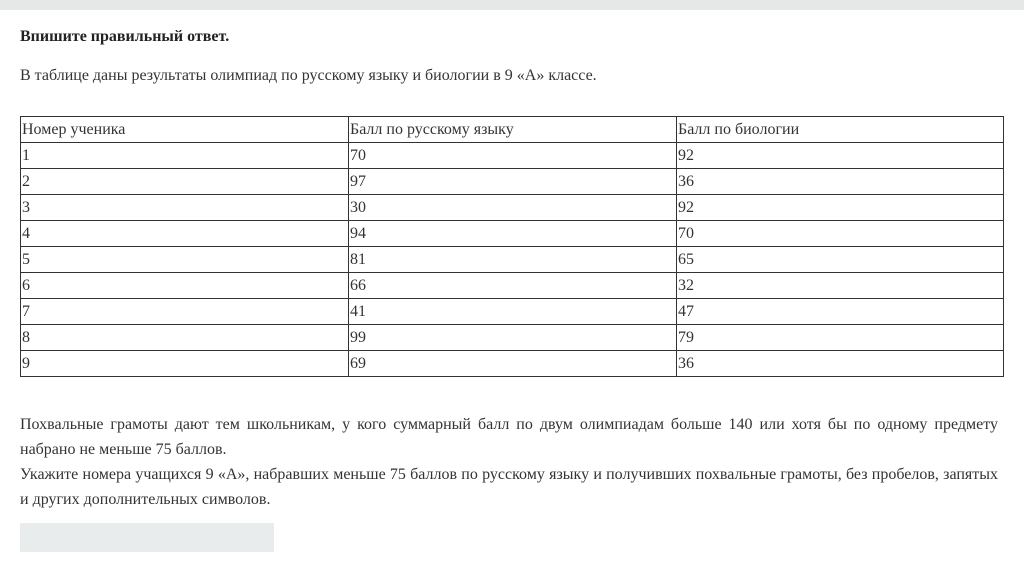 The width and height of the screenshot is (1024, 580). I want to click on table-cell: 6, so click(184, 285).